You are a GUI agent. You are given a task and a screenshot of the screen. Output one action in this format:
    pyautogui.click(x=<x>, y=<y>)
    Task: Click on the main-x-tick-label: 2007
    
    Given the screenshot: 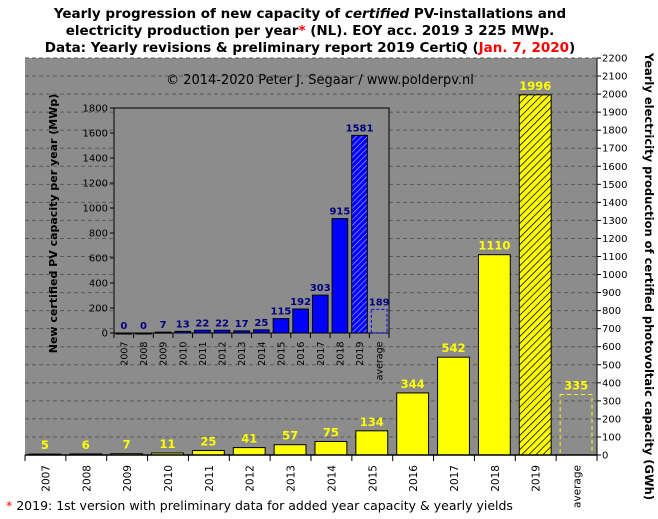 What is the action you would take?
    pyautogui.click(x=46, y=478)
    